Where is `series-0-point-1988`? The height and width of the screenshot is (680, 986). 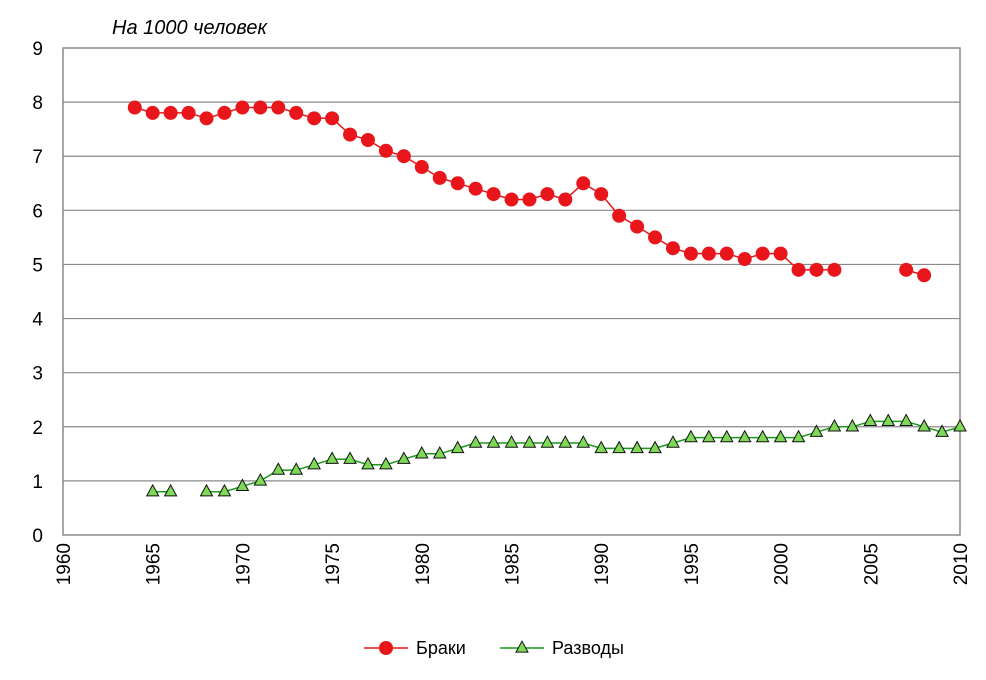
series-0-point-1988 is located at coordinates (565, 199).